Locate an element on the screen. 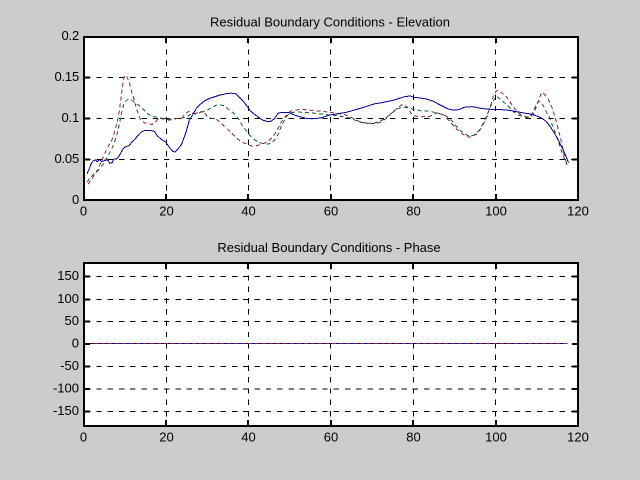 The width and height of the screenshot is (640, 480). svg-text: 0.2 is located at coordinates (70, 35).